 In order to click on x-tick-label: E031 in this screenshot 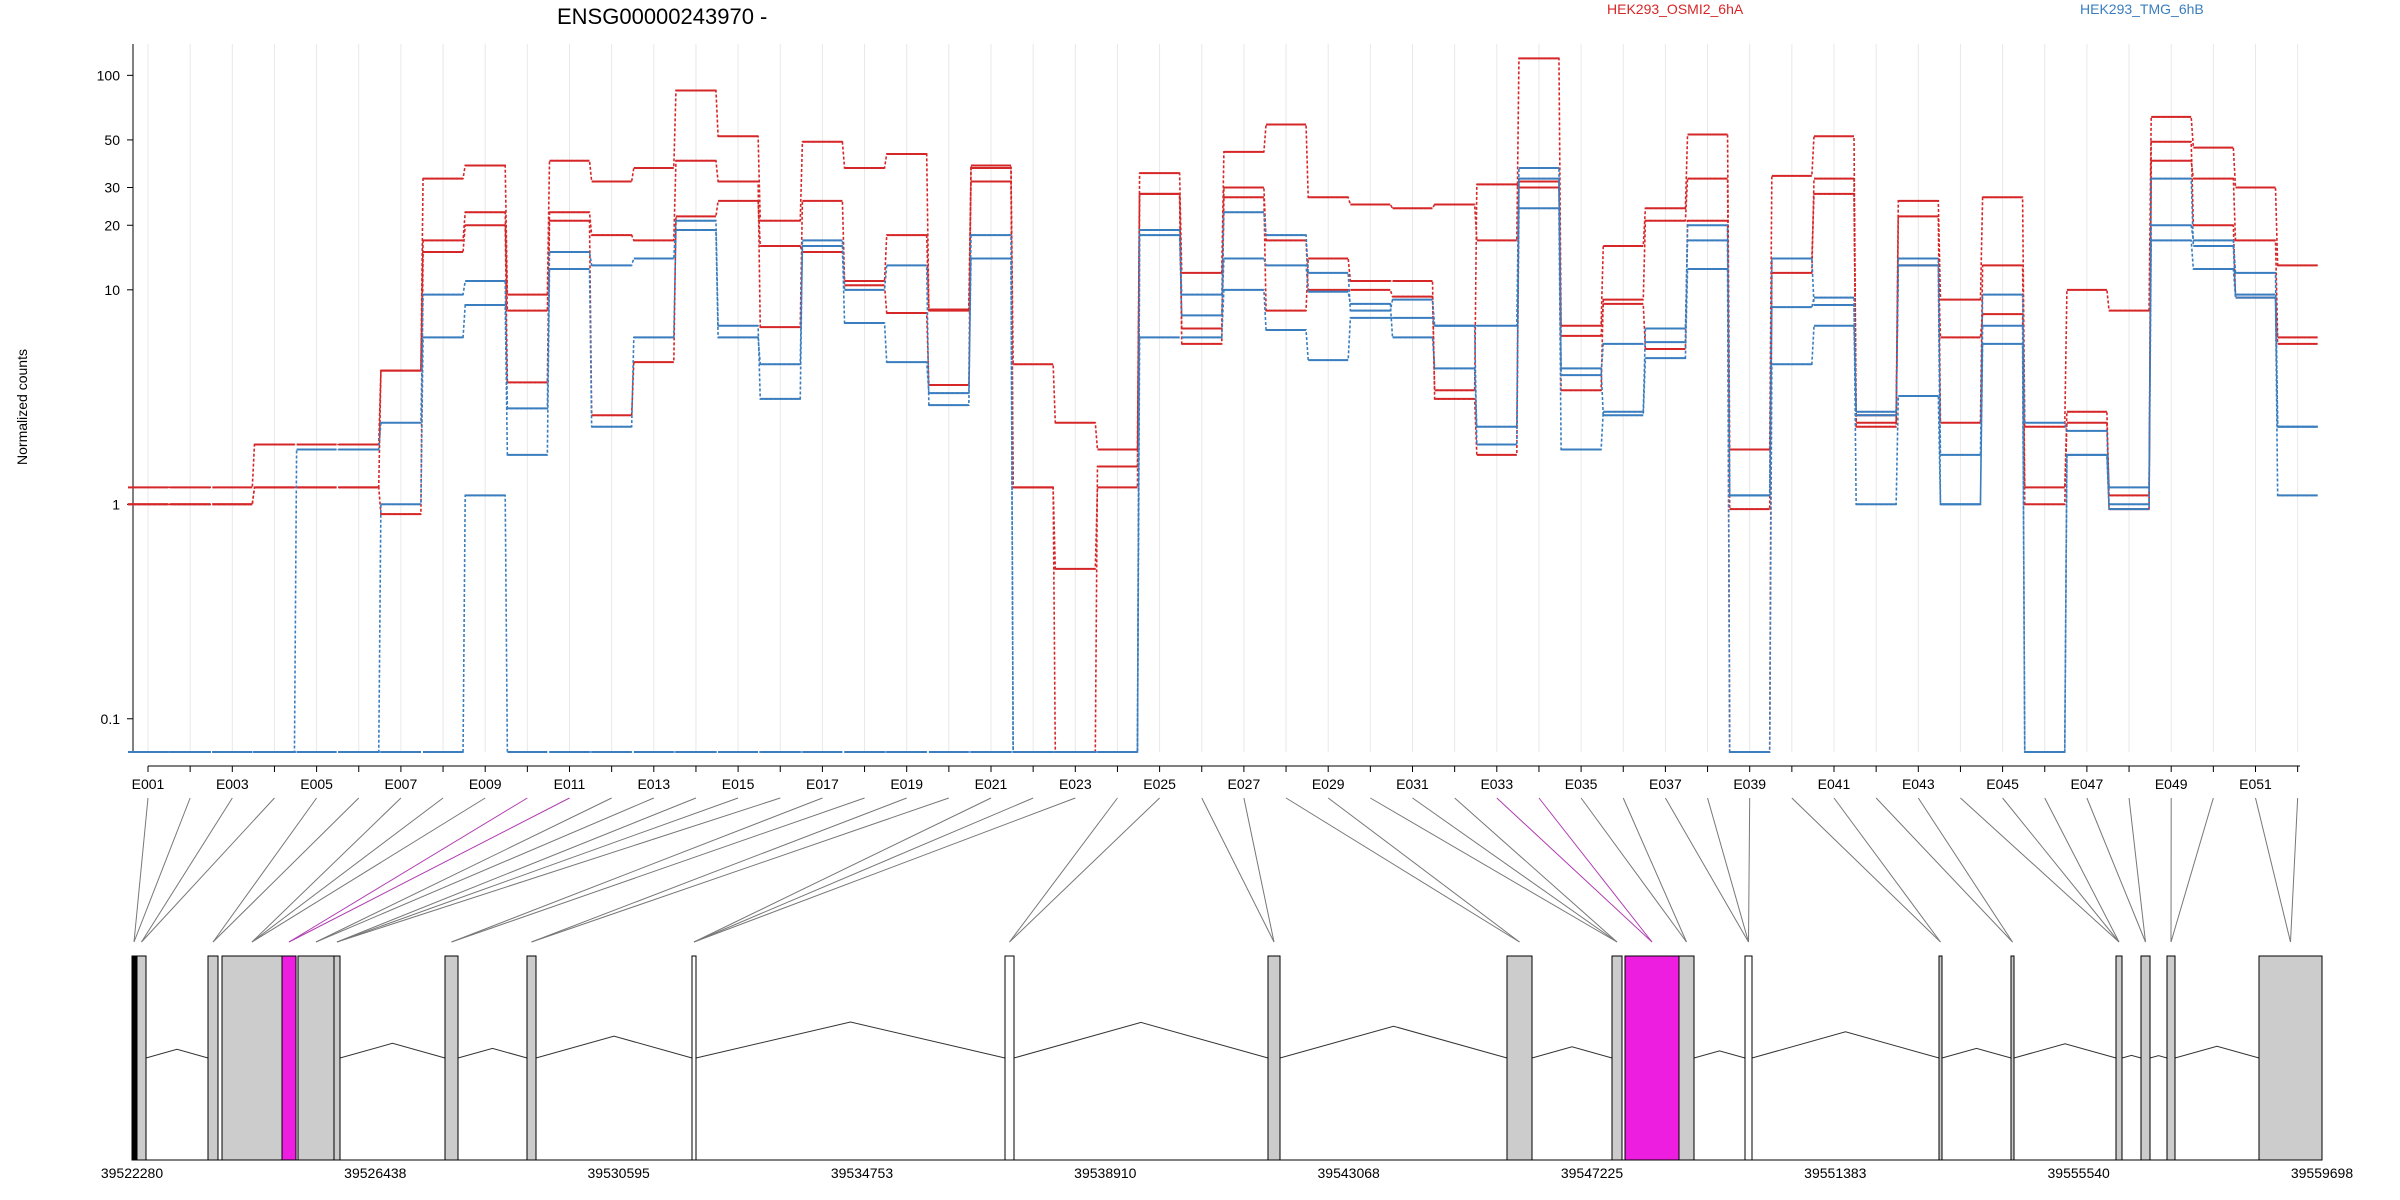, I will do `click(1412, 784)`.